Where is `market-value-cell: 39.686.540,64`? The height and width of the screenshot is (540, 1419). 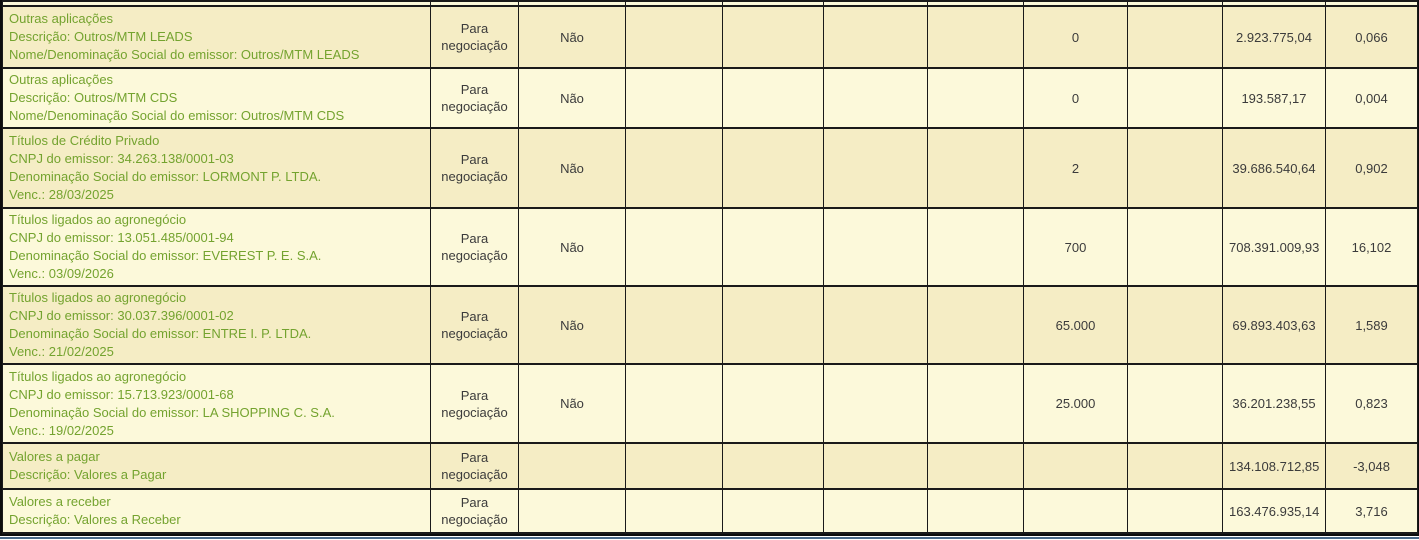 market-value-cell: 39.686.540,64 is located at coordinates (1274, 168).